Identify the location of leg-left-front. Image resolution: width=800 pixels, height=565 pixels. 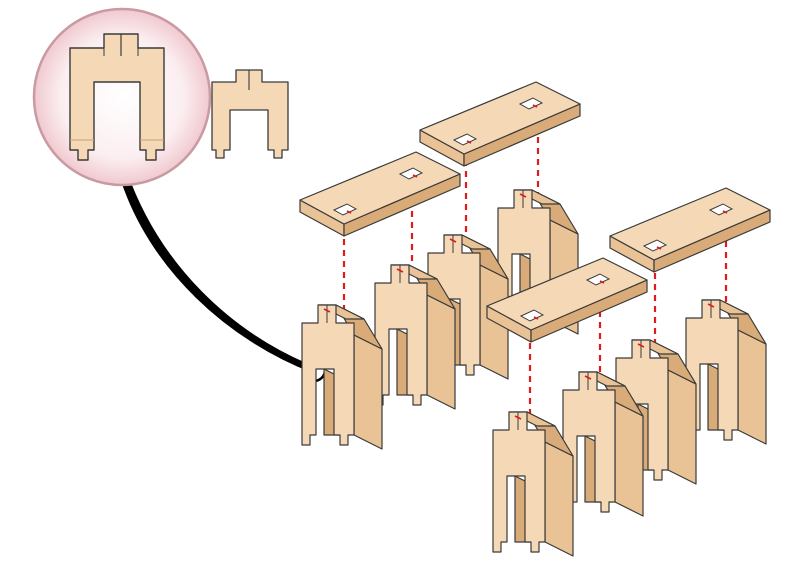
(342, 377).